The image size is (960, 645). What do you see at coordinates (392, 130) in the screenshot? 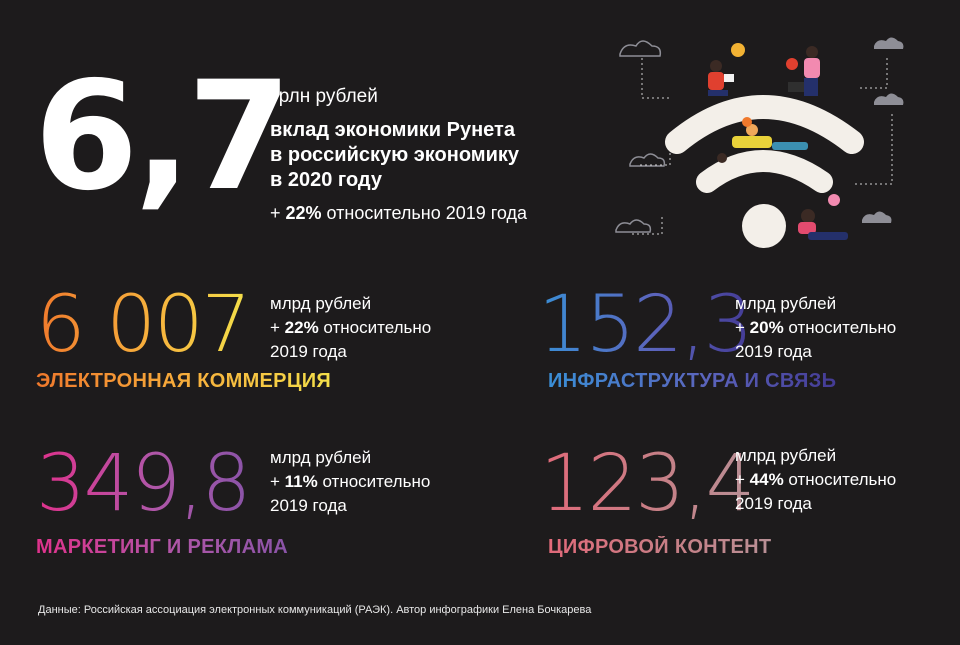
I see `hero-description-line: вклад экономики Рунета` at bounding box center [392, 130].